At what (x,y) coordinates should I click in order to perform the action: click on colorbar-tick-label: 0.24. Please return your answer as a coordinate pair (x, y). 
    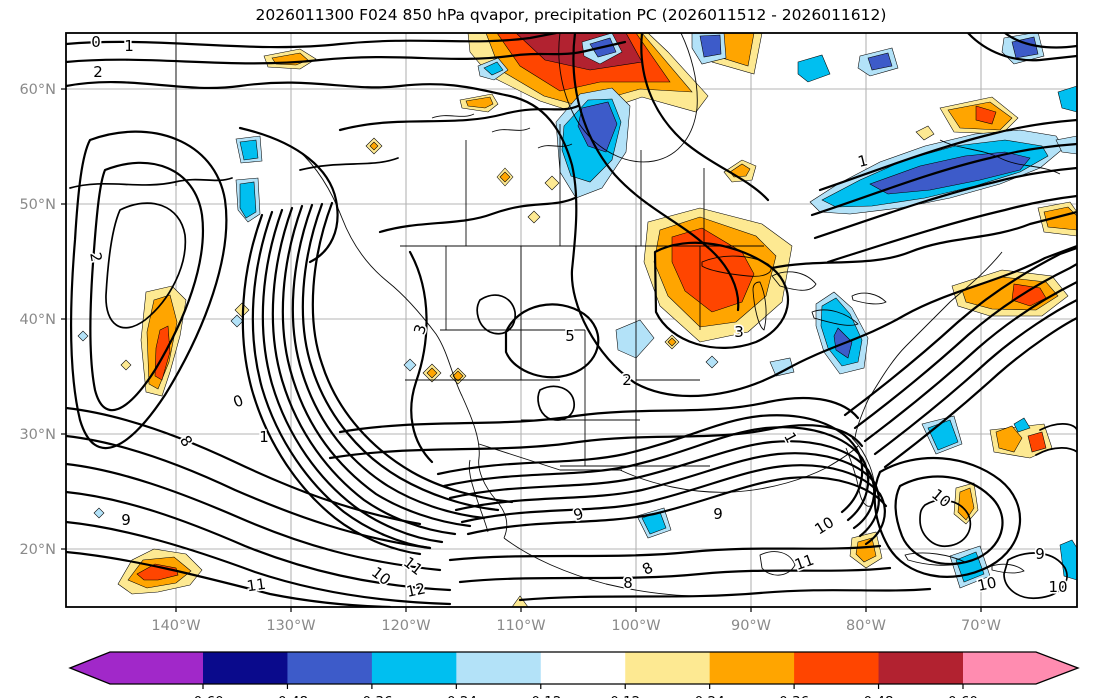
    Looking at the image, I should click on (710, 696).